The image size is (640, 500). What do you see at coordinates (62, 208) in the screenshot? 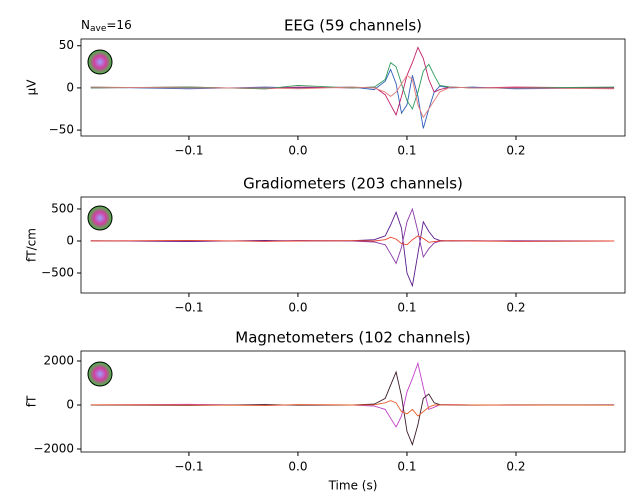
I see `y-tick-label: 500` at bounding box center [62, 208].